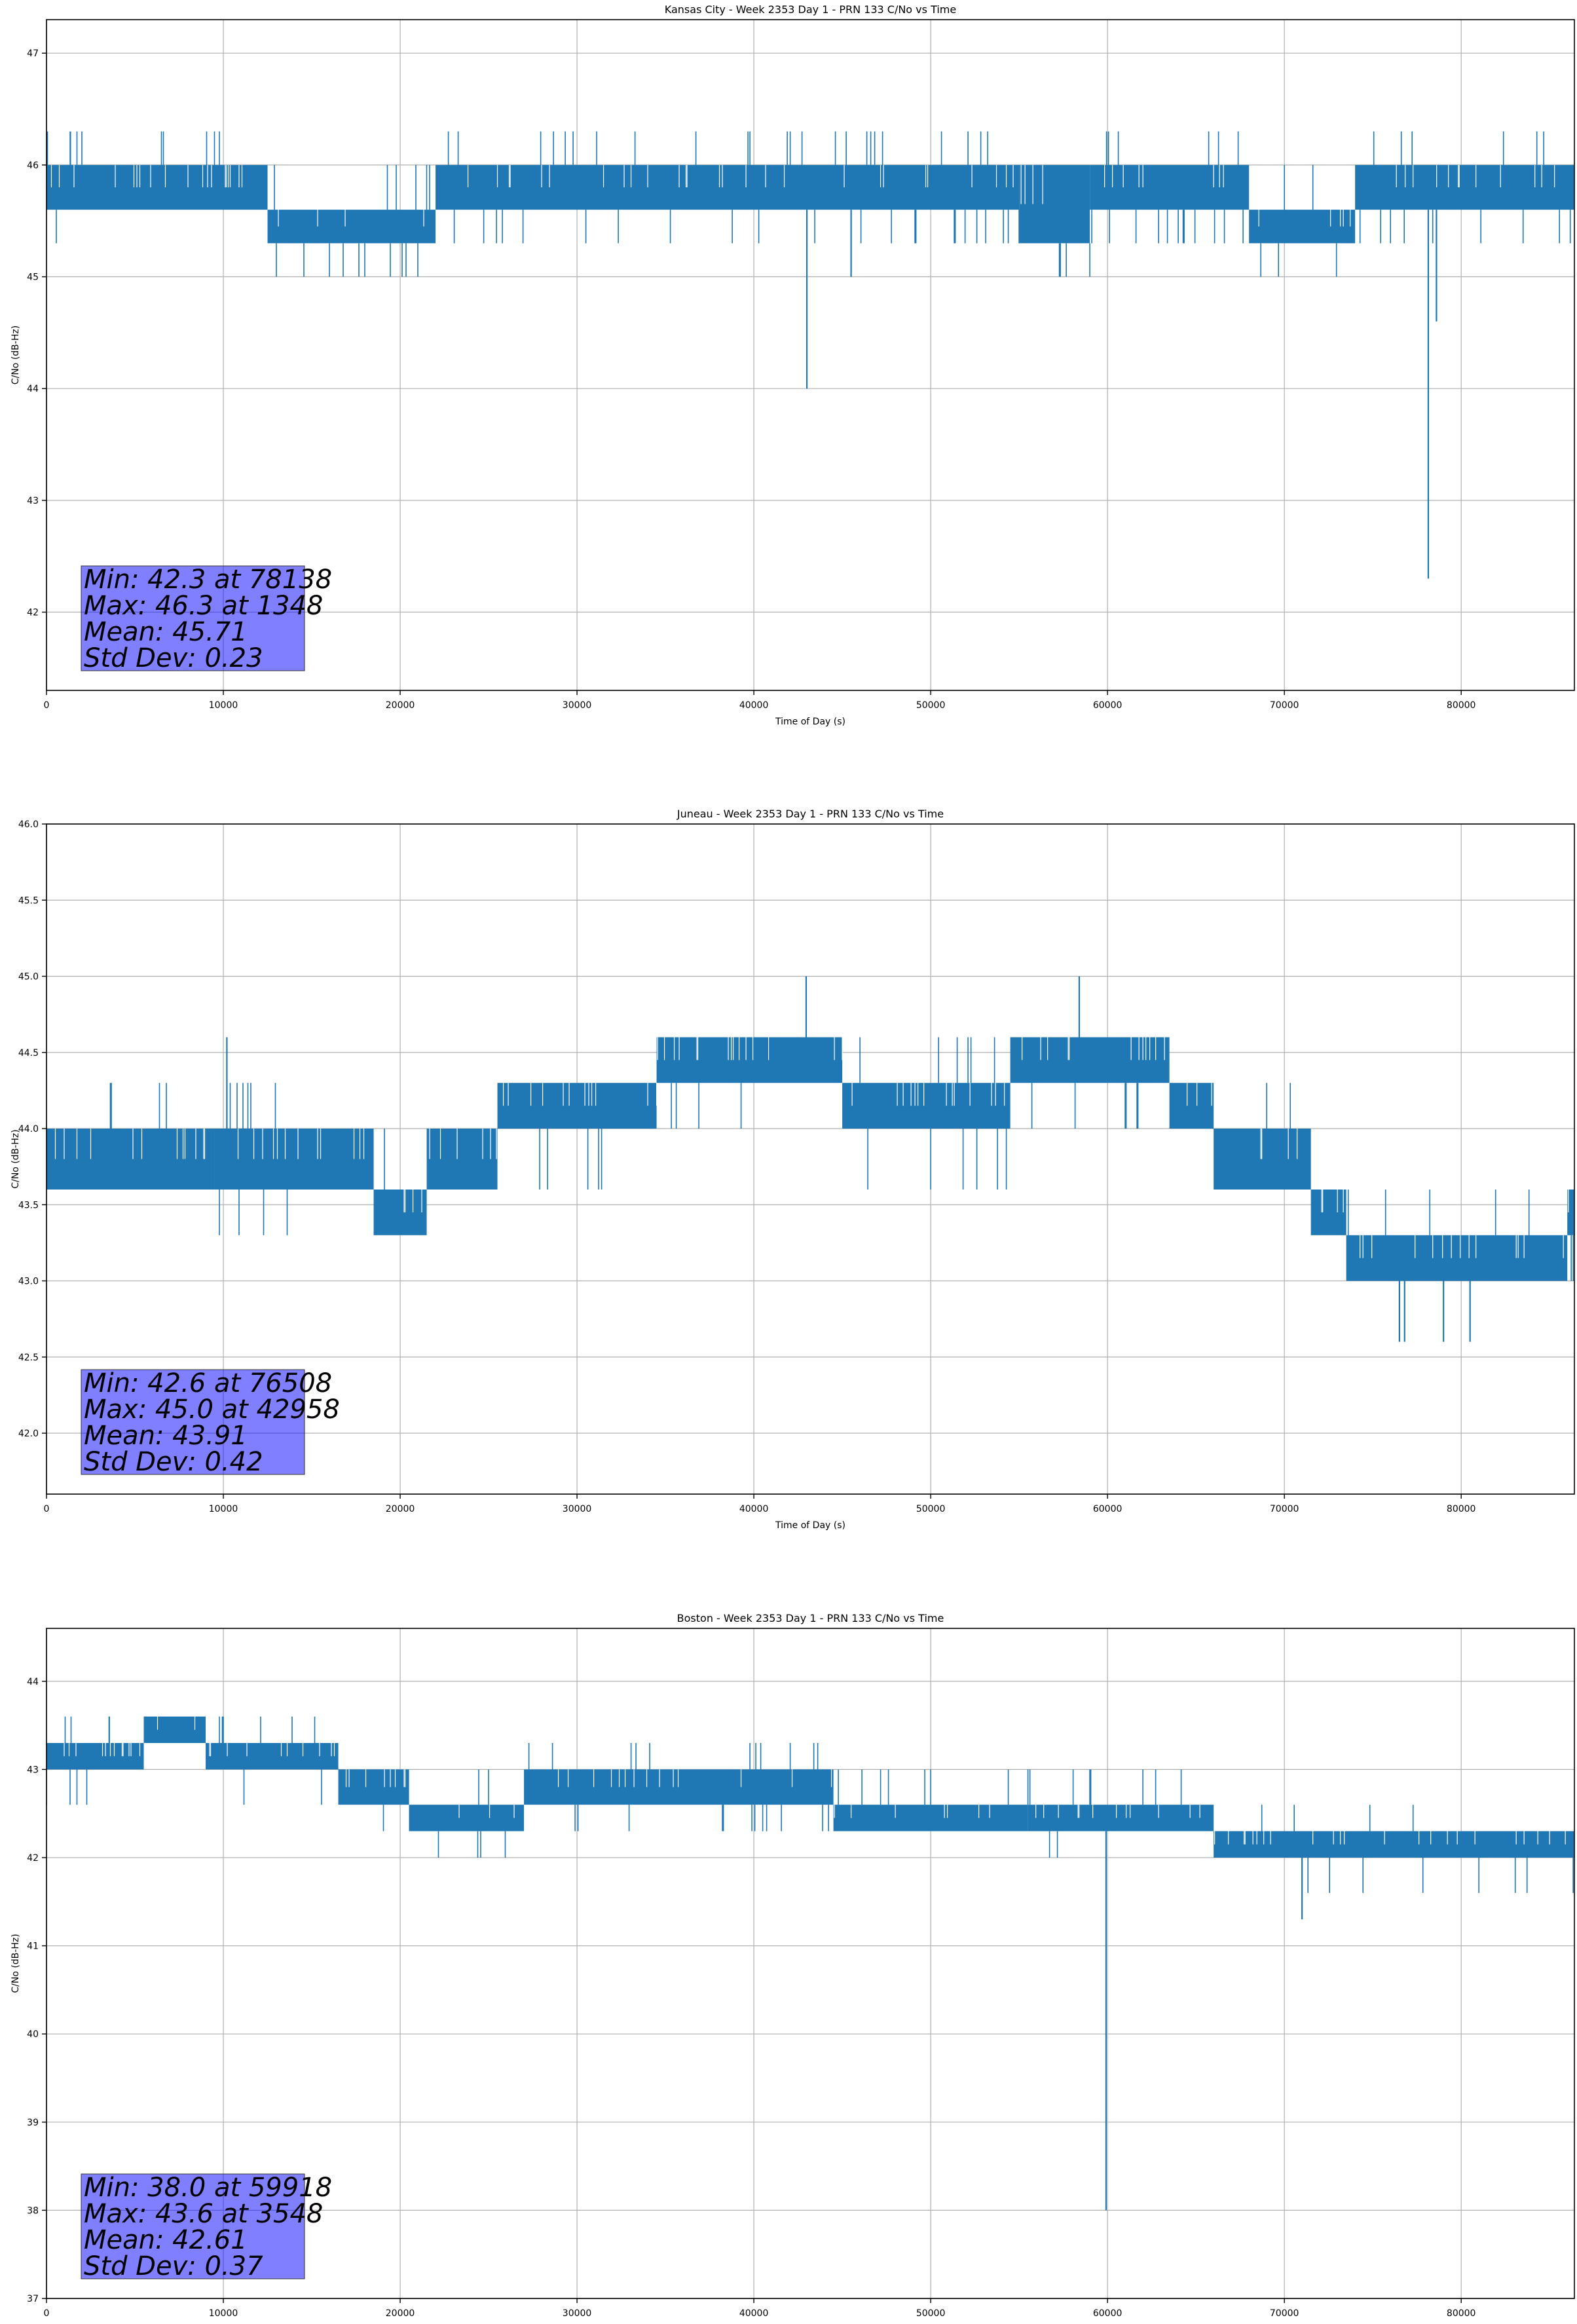 This screenshot has height=2324, width=1577. I want to click on y-tick-label: 47, so click(33, 53).